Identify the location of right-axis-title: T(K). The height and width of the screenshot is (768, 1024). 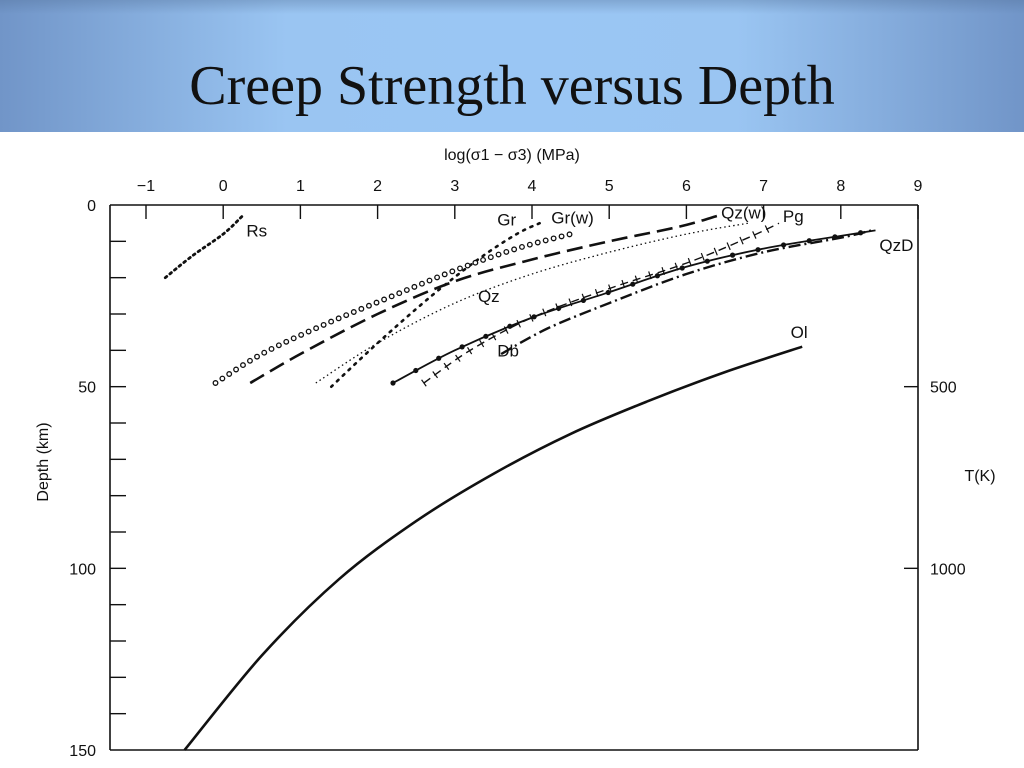
(979, 476).